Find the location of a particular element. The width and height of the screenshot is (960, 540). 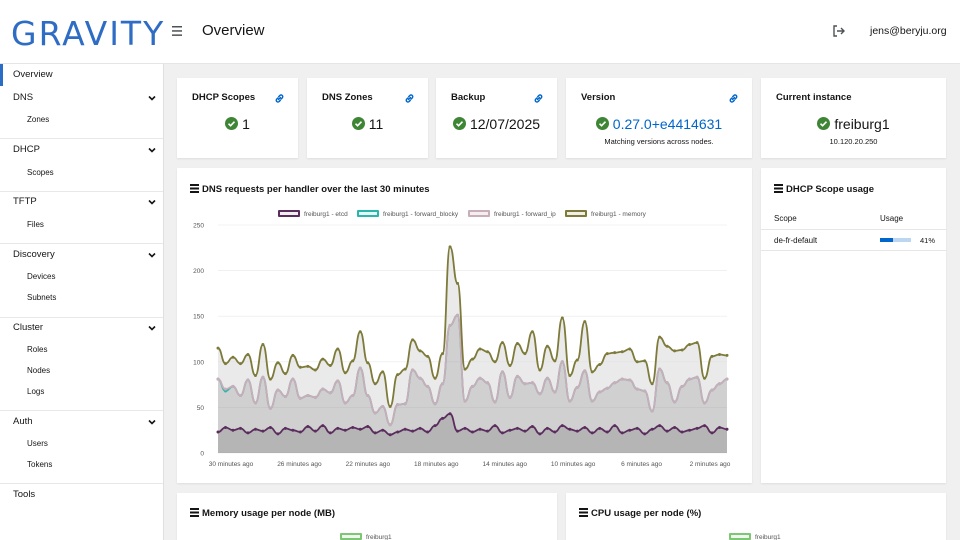

logout-icon is located at coordinates (839, 31).